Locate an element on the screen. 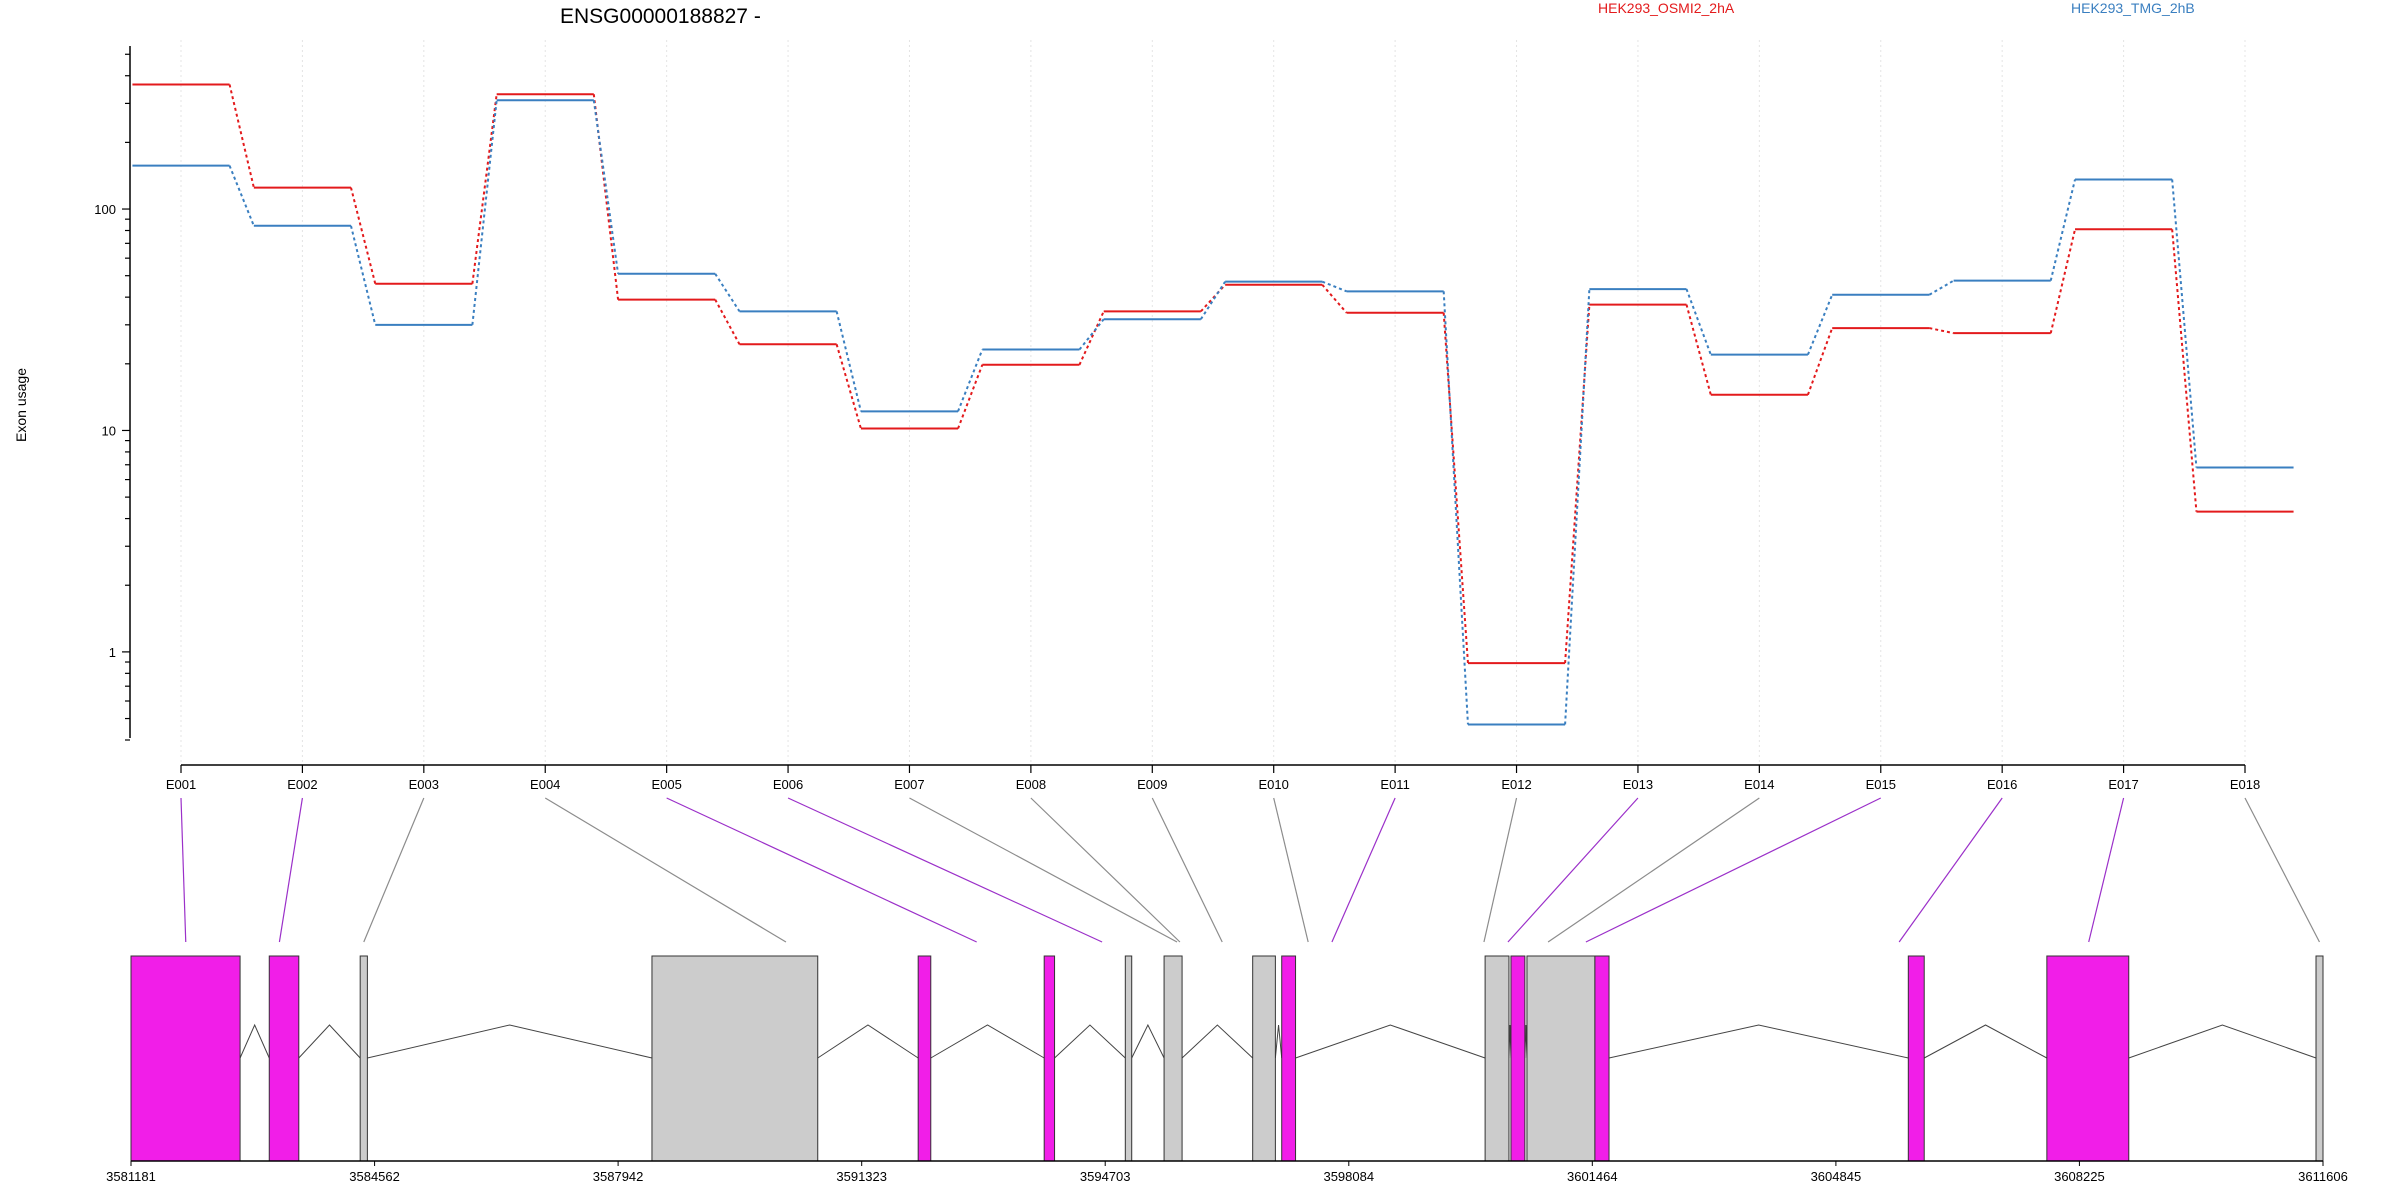 The image size is (2400, 1200). x-tick-label: E010 is located at coordinates (1274, 784).